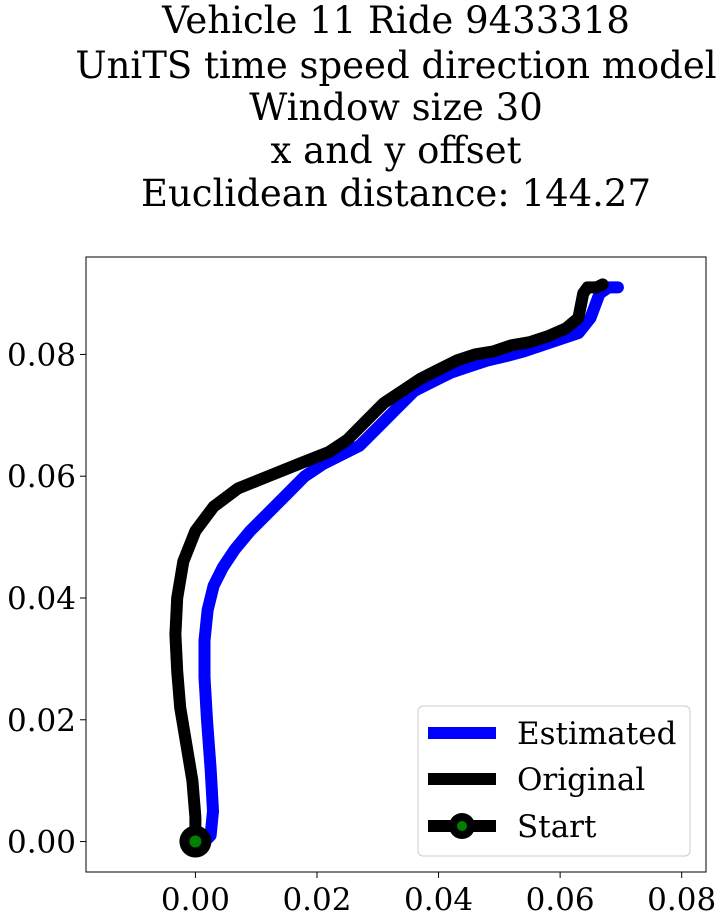  I want to click on legend-start-label: Start, so click(557, 827).